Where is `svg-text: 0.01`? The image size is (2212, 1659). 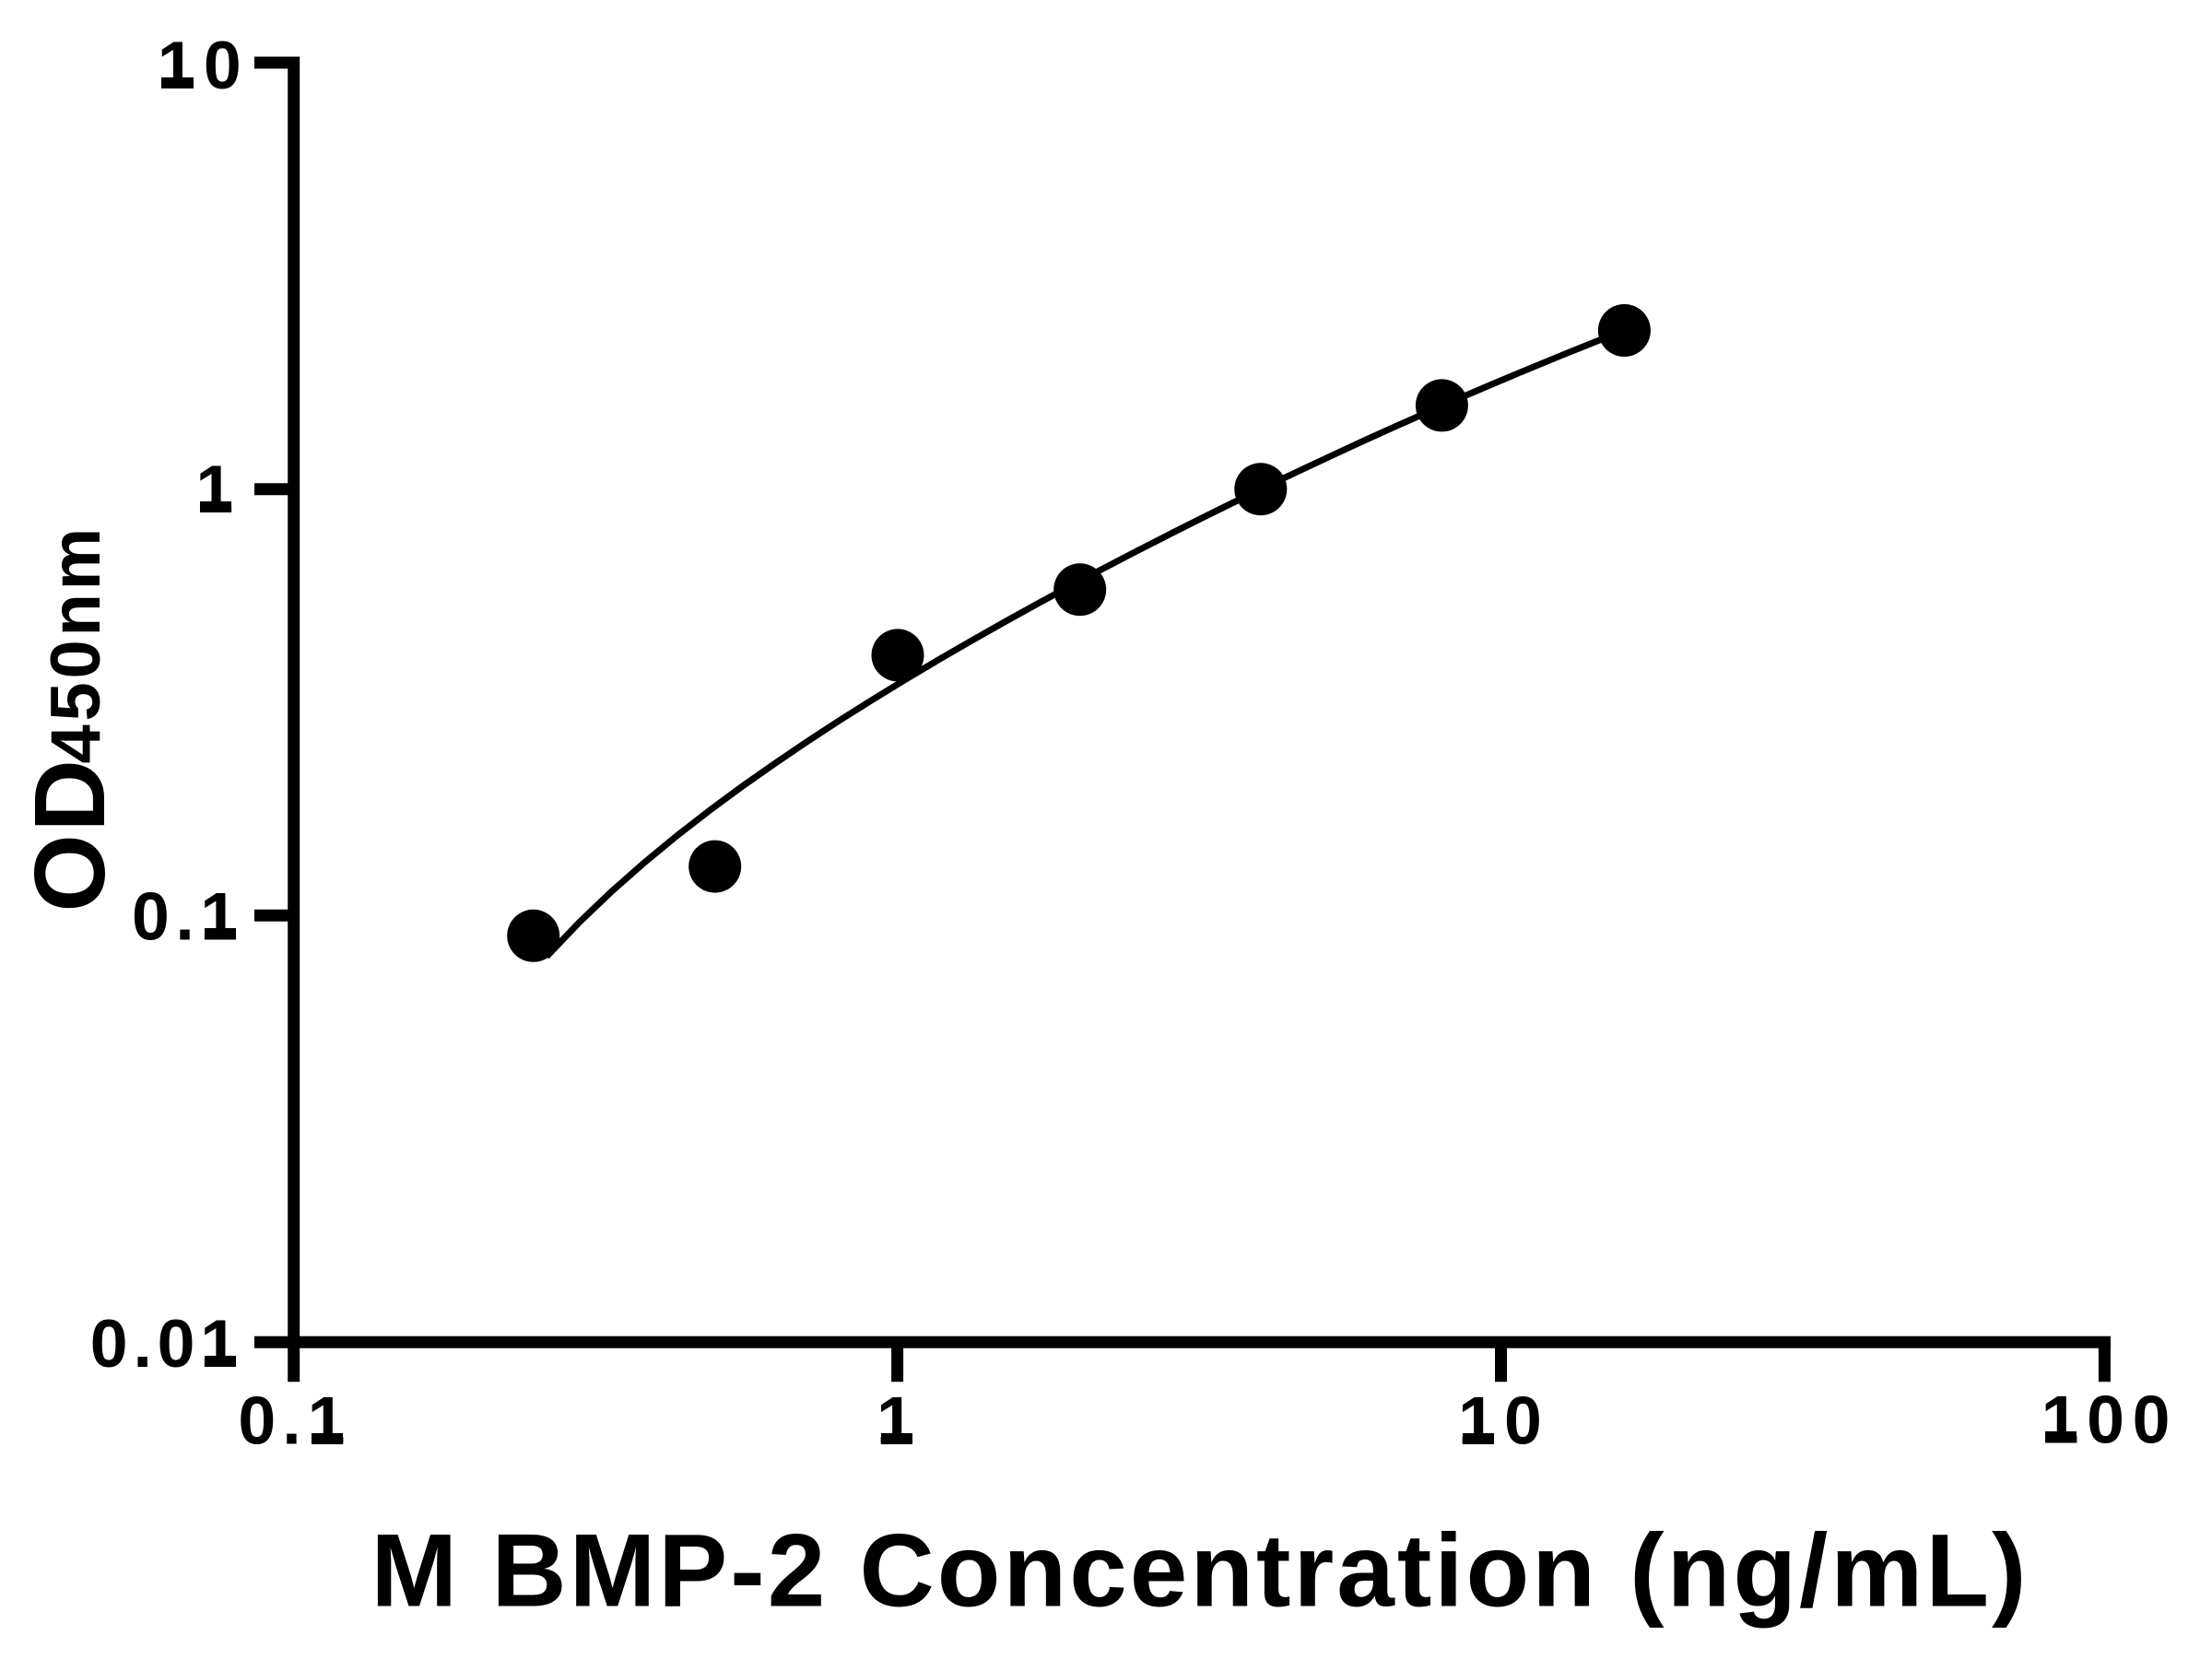
svg-text: 0.01 is located at coordinates (166, 1344).